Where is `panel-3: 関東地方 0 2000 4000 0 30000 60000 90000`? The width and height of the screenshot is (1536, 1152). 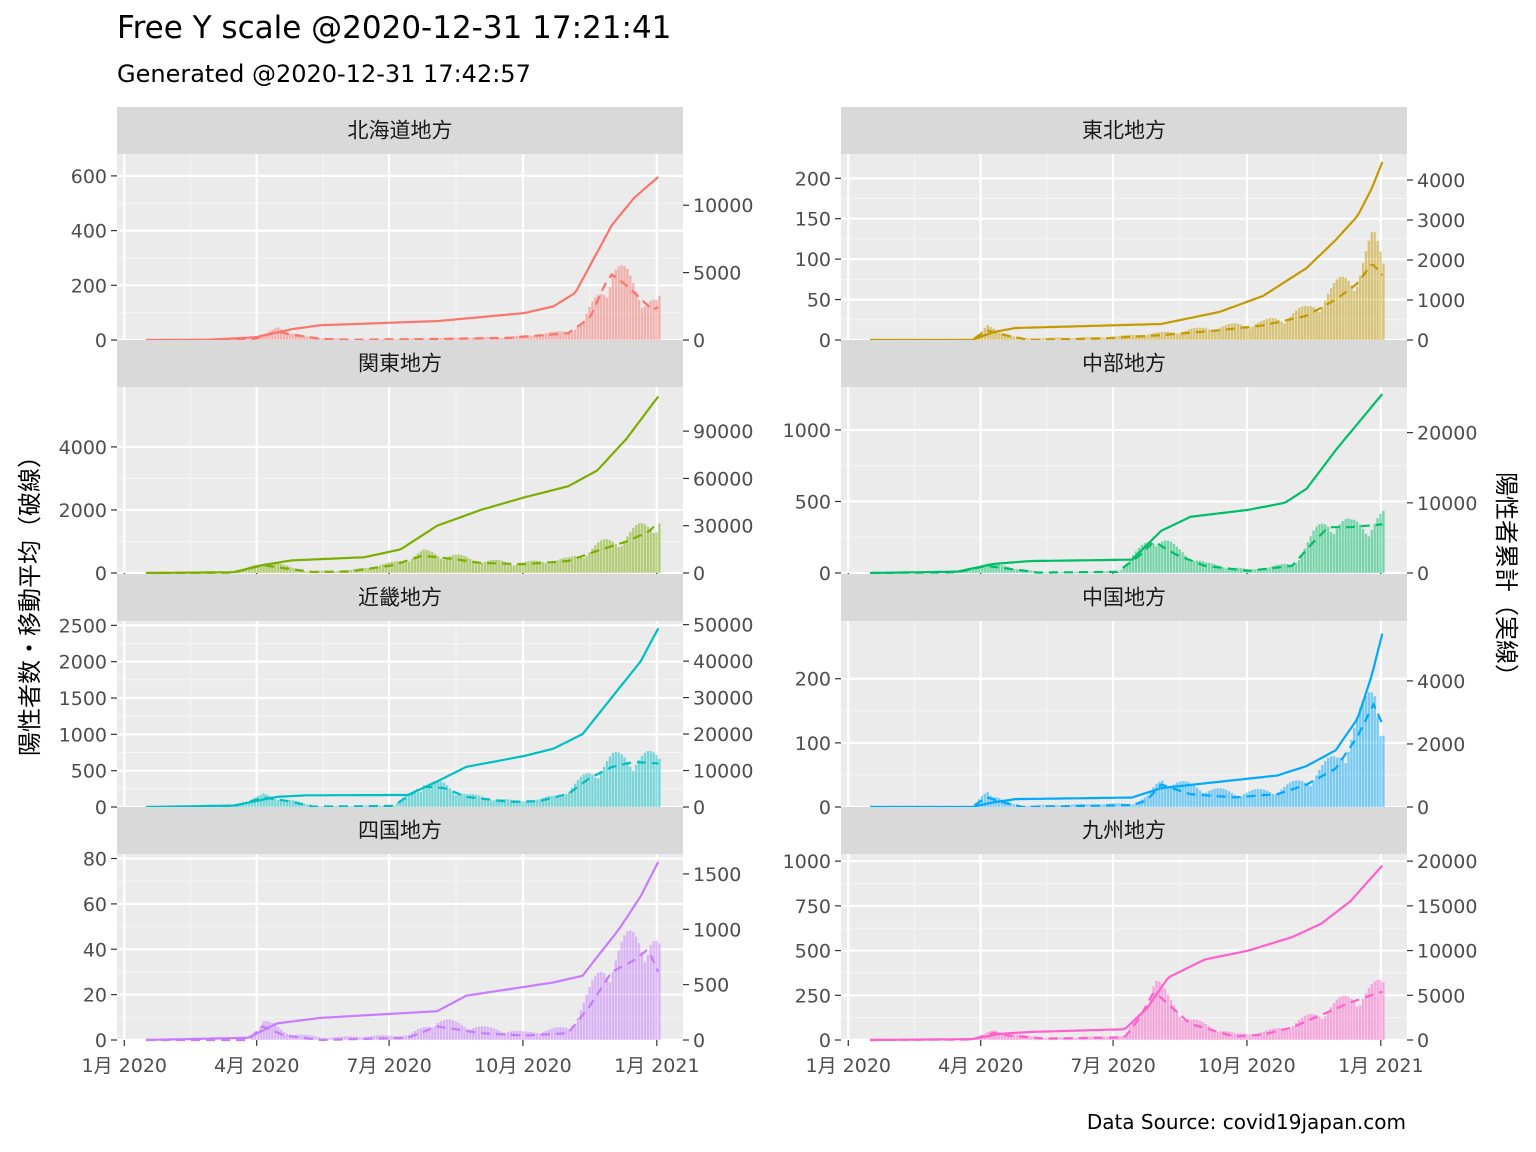 panel-3: 関東地方 0 2000 4000 0 30000 60000 90000 is located at coordinates (406, 462).